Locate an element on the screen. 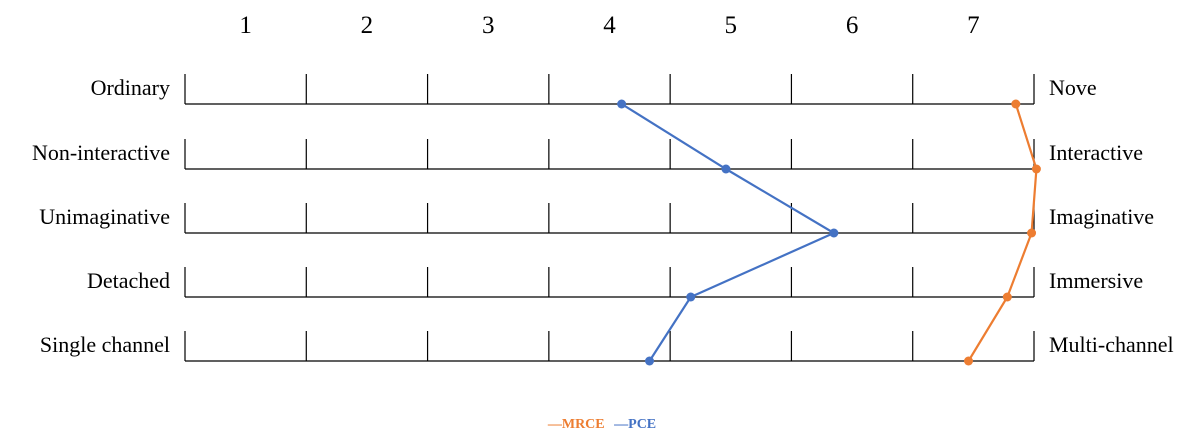 Image resolution: width=1204 pixels, height=432 pixels. row-label-left: Single channel is located at coordinates (105, 344).